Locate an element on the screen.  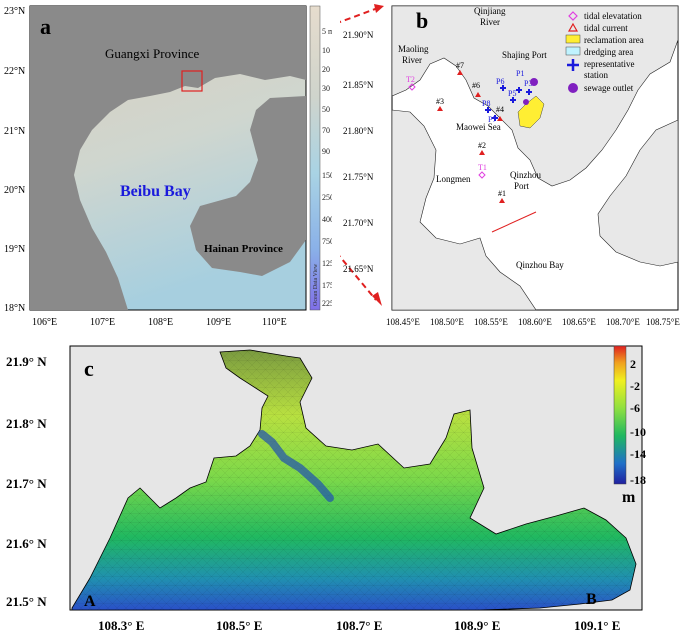
leizhou-land is located at coordinates (248, 186).